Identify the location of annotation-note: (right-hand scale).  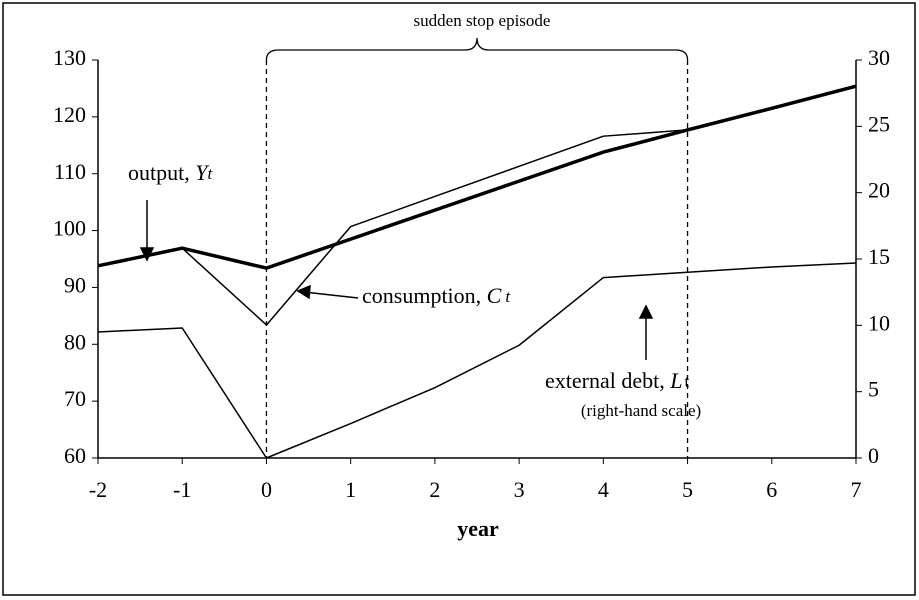
(641, 410).